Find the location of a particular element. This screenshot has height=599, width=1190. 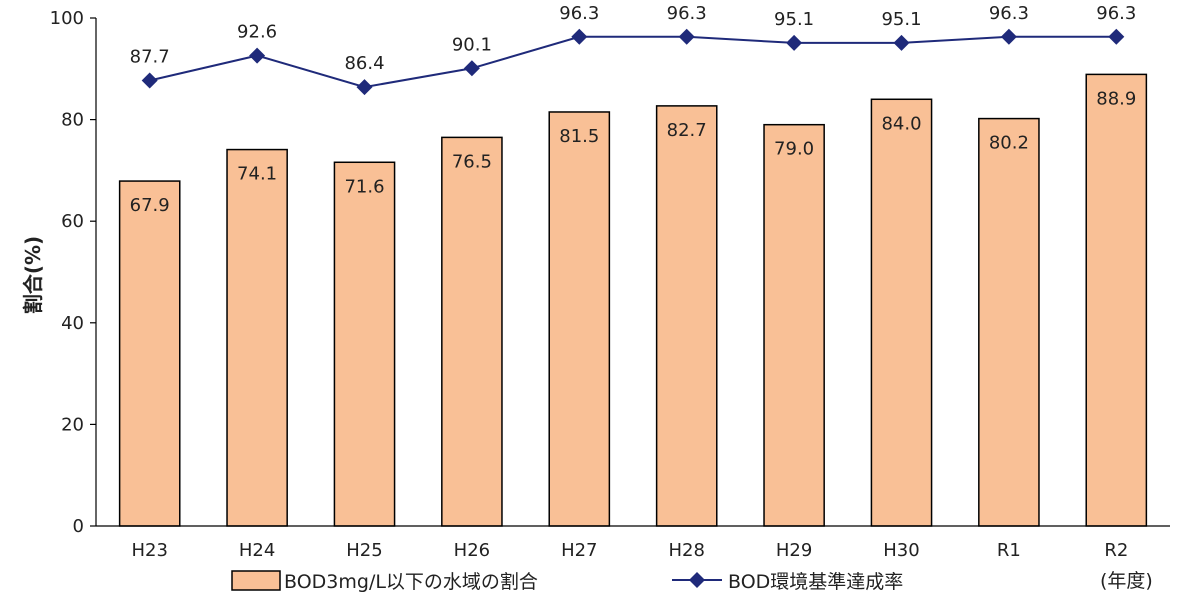

x-tick-label: H23 is located at coordinates (149, 550).